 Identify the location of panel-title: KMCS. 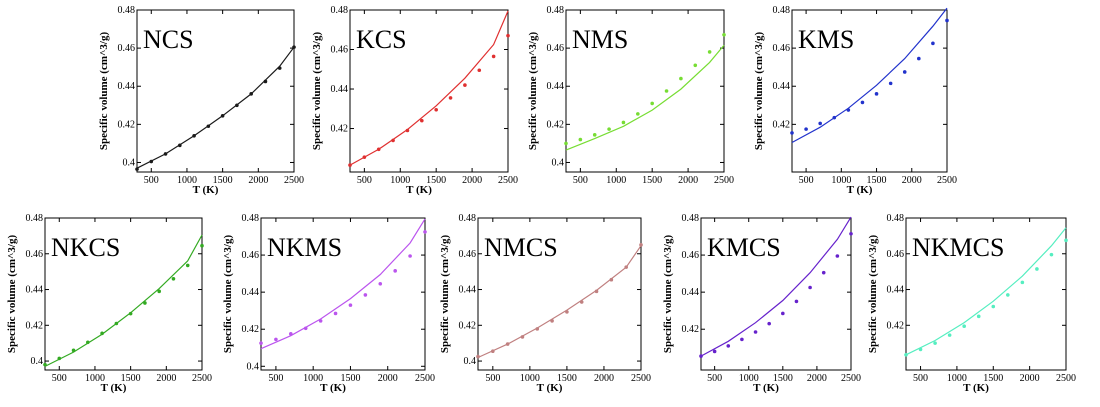
(744, 247).